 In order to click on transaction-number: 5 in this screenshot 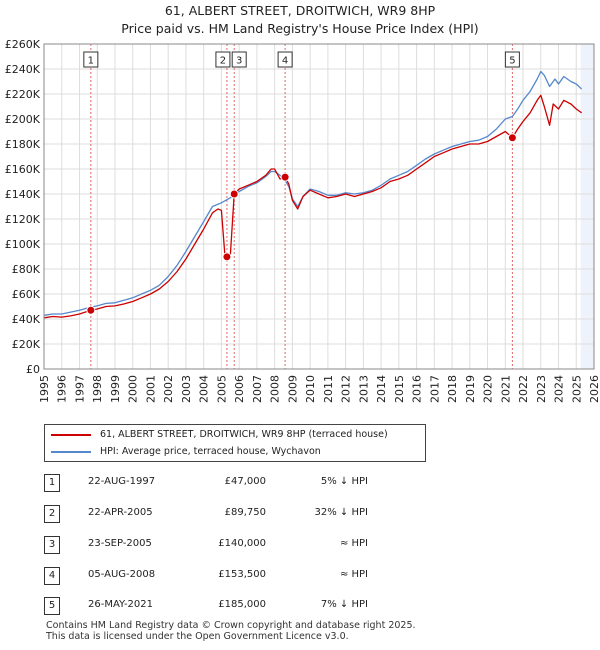, I will do `click(52, 606)`.